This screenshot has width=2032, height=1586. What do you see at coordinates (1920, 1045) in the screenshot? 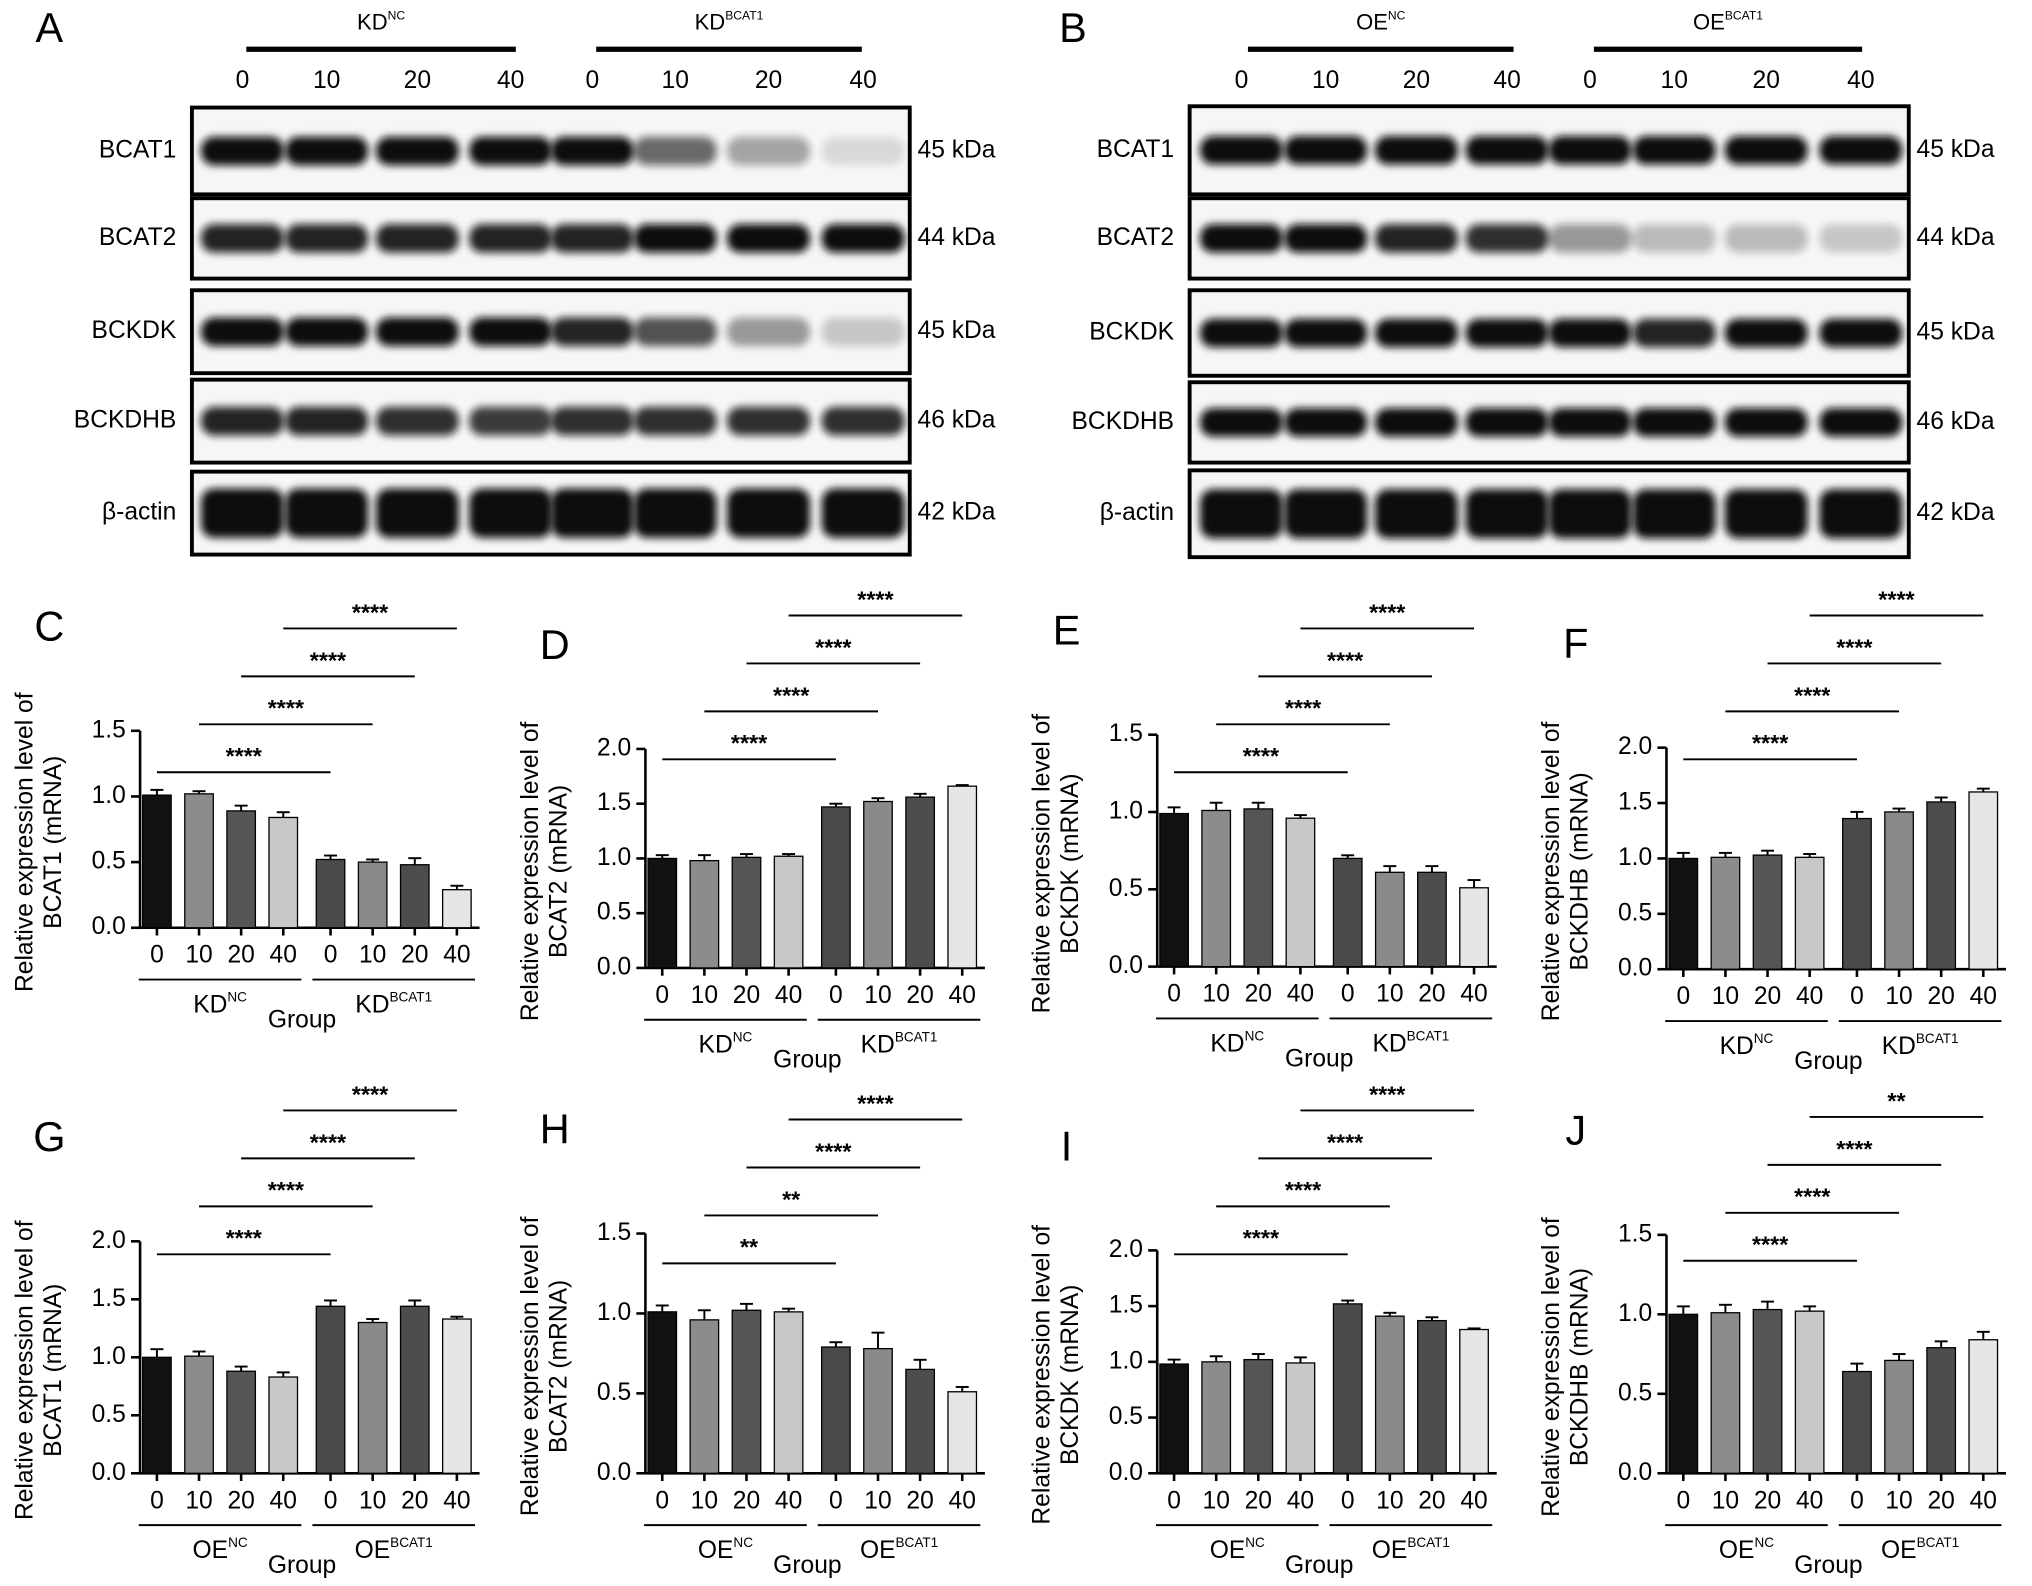
I see `group-label: KDBCAT1` at bounding box center [1920, 1045].